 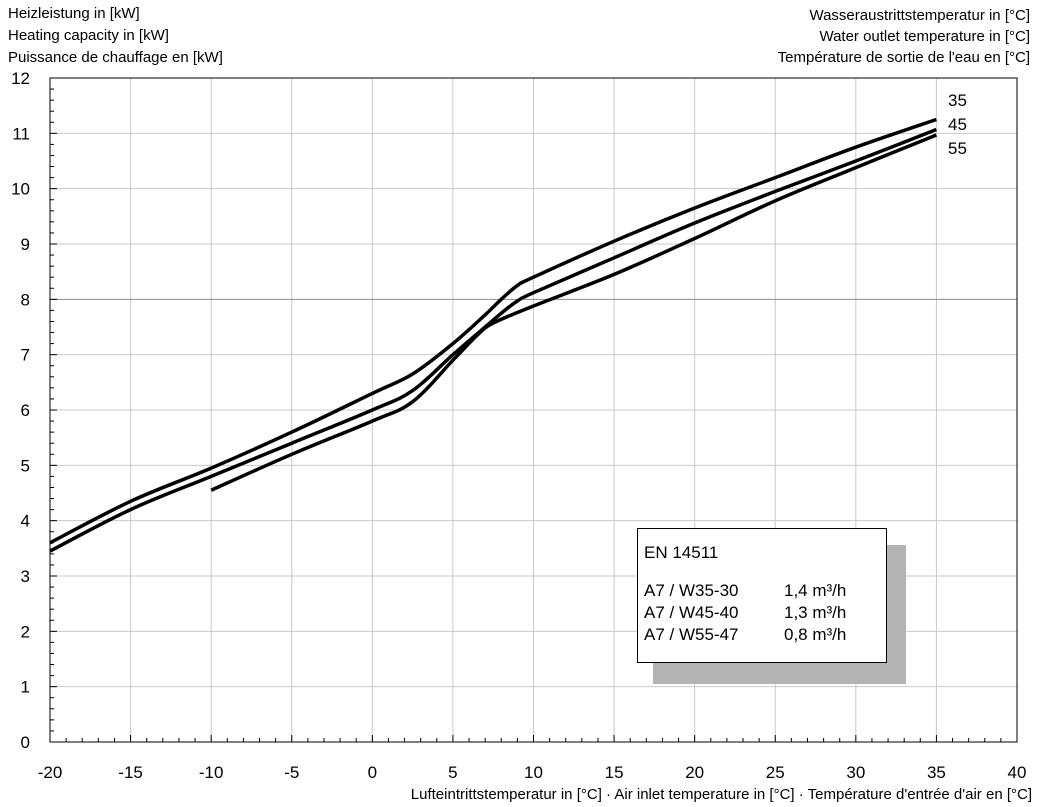 I want to click on series-label-45: 45, so click(x=957, y=124).